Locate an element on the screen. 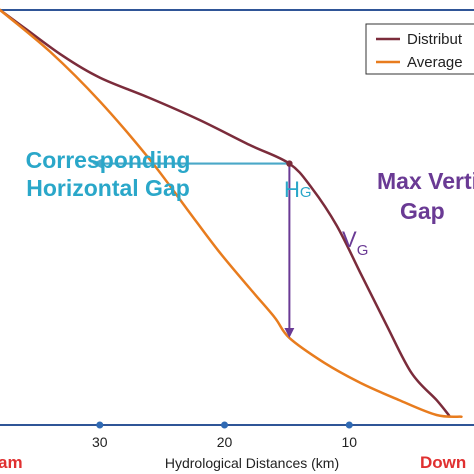  right-end-label: Down is located at coordinates (443, 462).